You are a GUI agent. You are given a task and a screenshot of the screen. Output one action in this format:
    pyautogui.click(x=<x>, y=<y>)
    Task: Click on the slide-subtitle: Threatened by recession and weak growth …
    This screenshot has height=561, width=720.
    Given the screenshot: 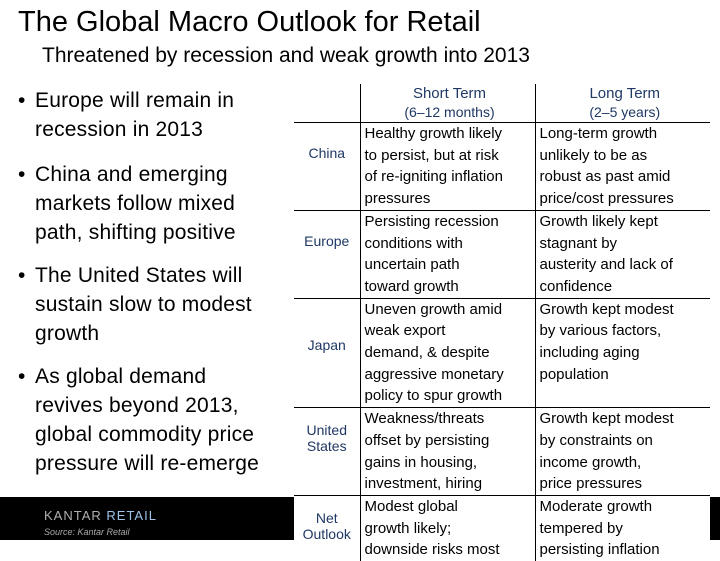 What is the action you would take?
    pyautogui.click(x=286, y=55)
    